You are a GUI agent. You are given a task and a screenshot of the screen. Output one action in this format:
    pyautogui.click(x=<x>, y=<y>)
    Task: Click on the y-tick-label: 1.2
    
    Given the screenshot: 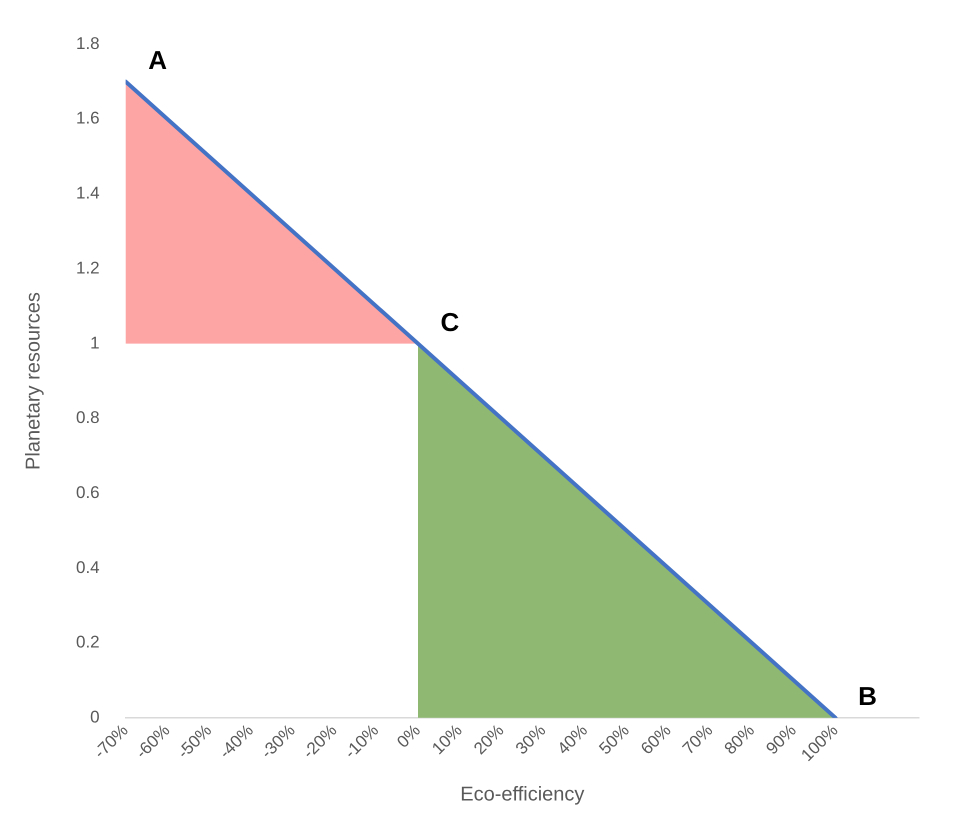 What is the action you would take?
    pyautogui.click(x=88, y=268)
    